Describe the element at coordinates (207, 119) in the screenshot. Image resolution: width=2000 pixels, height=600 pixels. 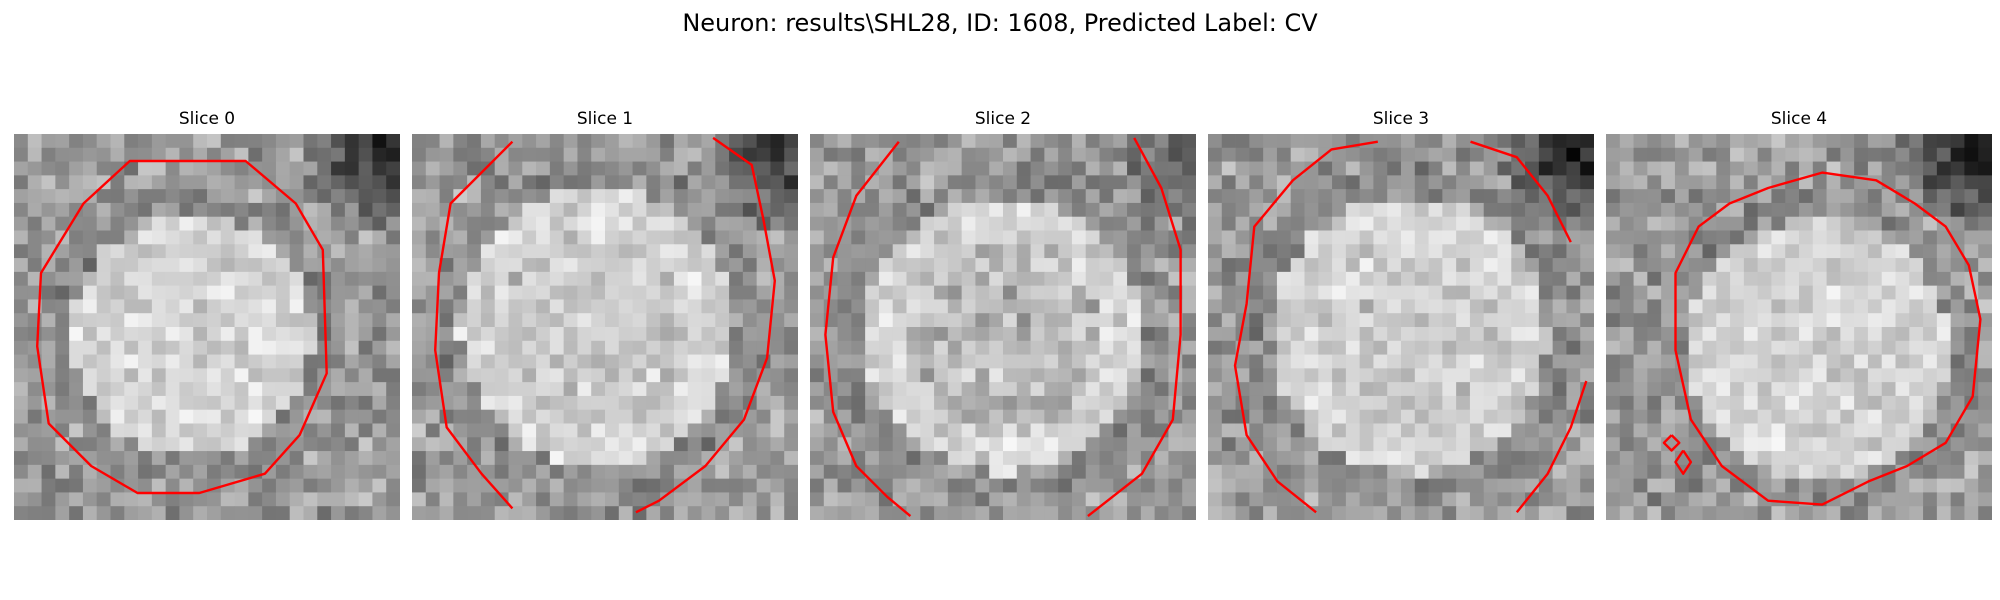
I see `slice-title-0: Slice 0` at that location.